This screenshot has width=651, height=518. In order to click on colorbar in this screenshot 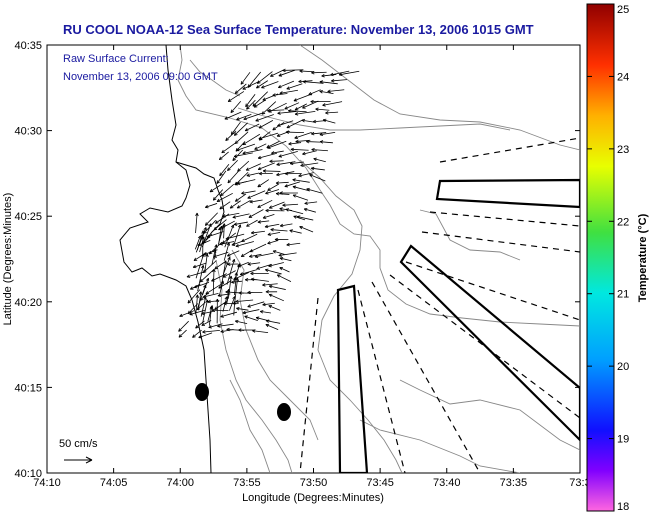, I will do `click(600, 257)`.